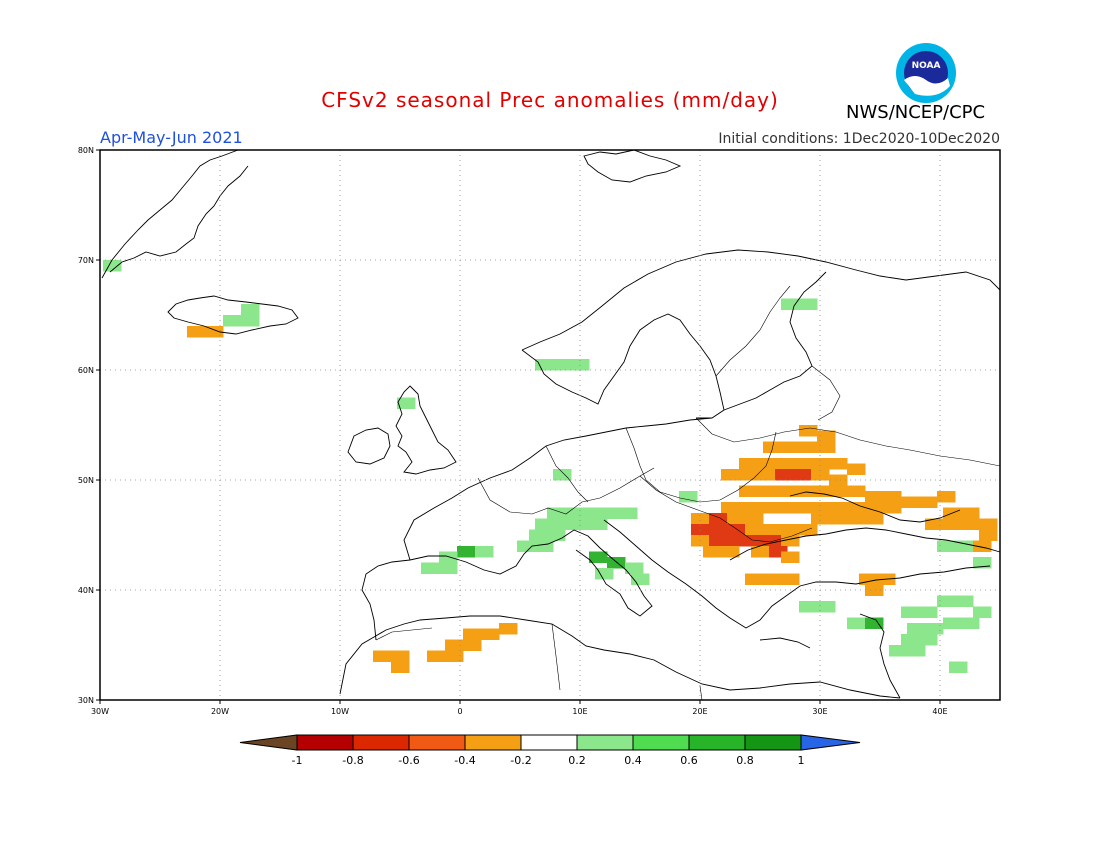 The width and height of the screenshot is (1100, 850). I want to click on colorbar-label: -0.4, so click(464, 760).